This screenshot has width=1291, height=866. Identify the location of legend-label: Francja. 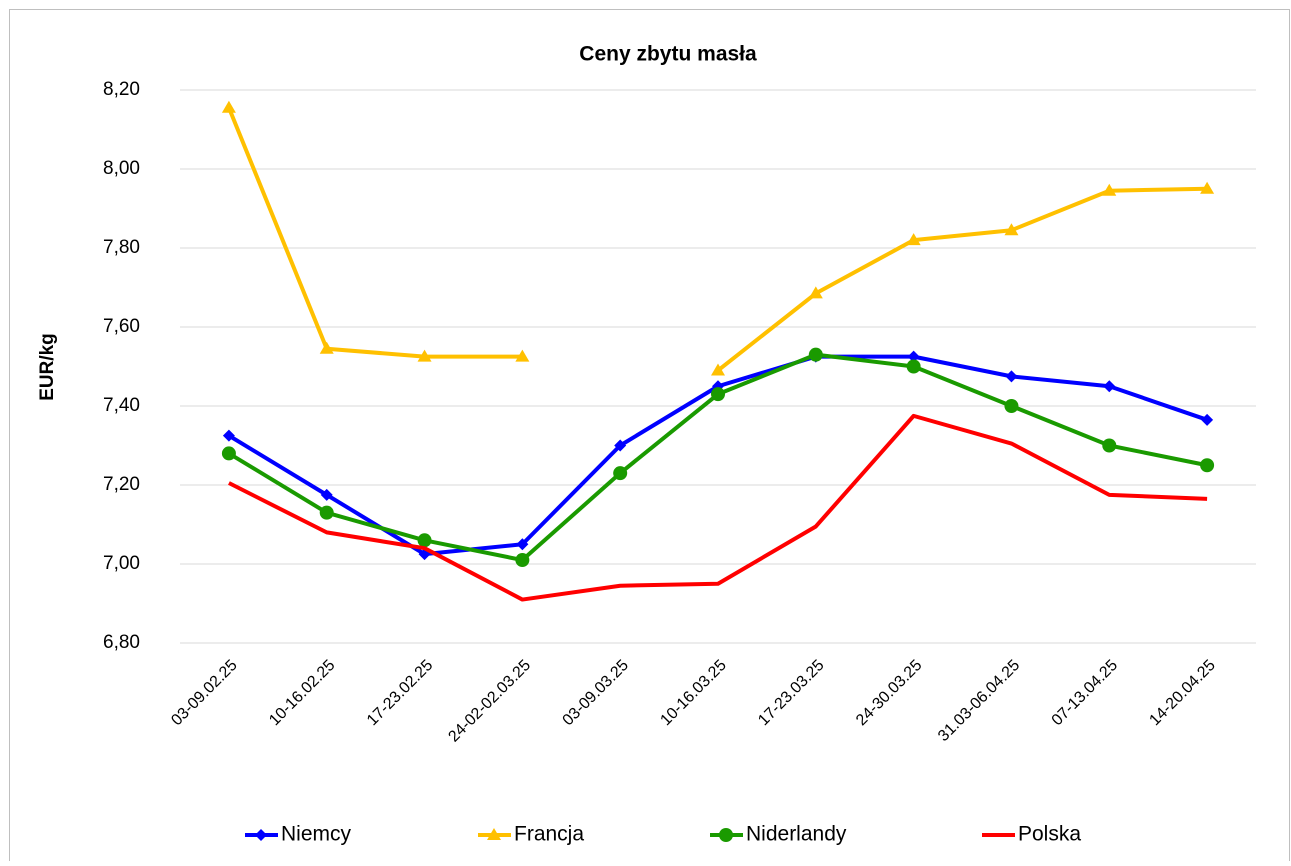
(549, 834).